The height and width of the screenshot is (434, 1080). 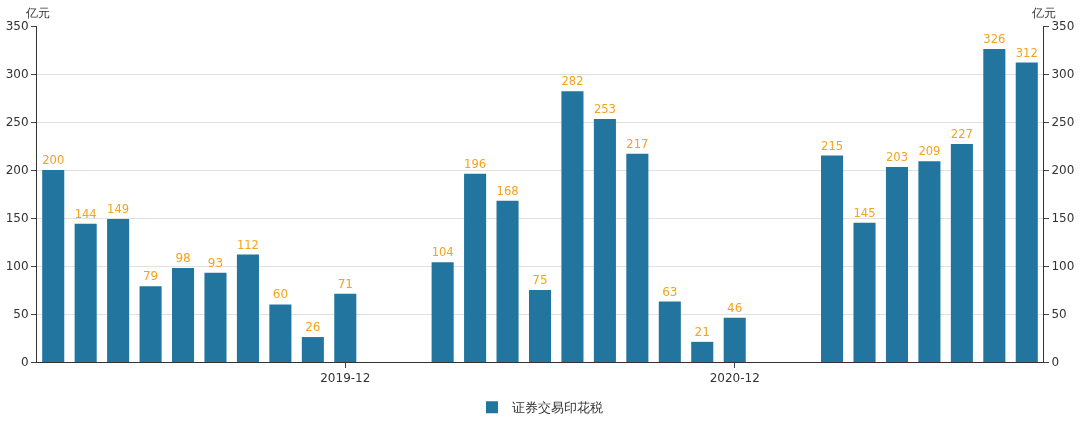 What do you see at coordinates (17, 218) in the screenshot?
I see `y-tick-label: 150` at bounding box center [17, 218].